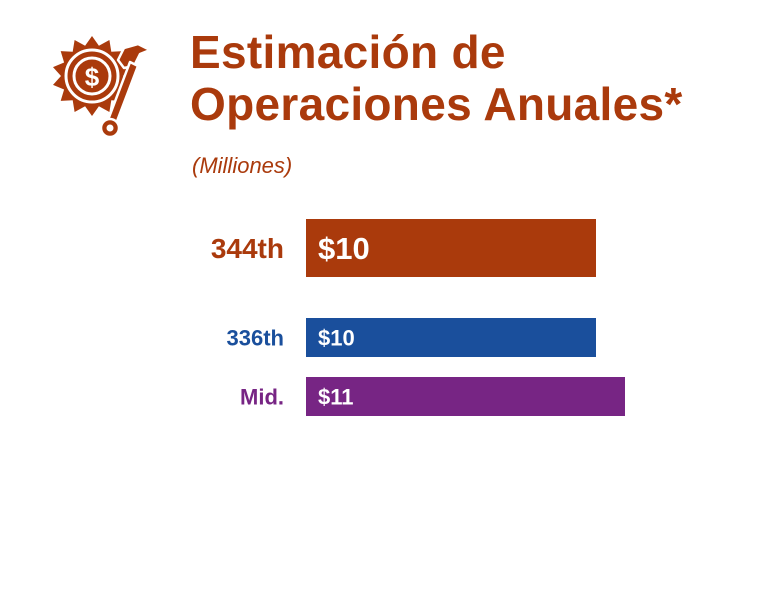  What do you see at coordinates (255, 337) in the screenshot?
I see `category-label: 336th` at bounding box center [255, 337].